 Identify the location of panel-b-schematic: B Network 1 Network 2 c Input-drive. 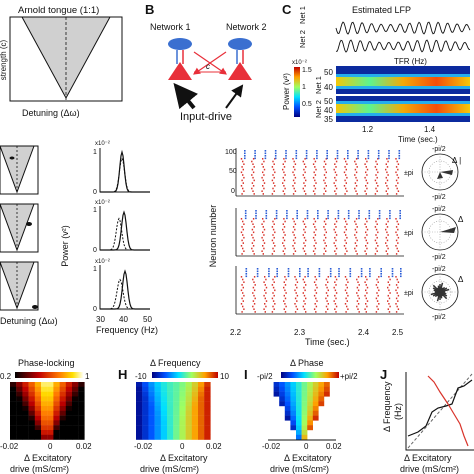
(206, 62).